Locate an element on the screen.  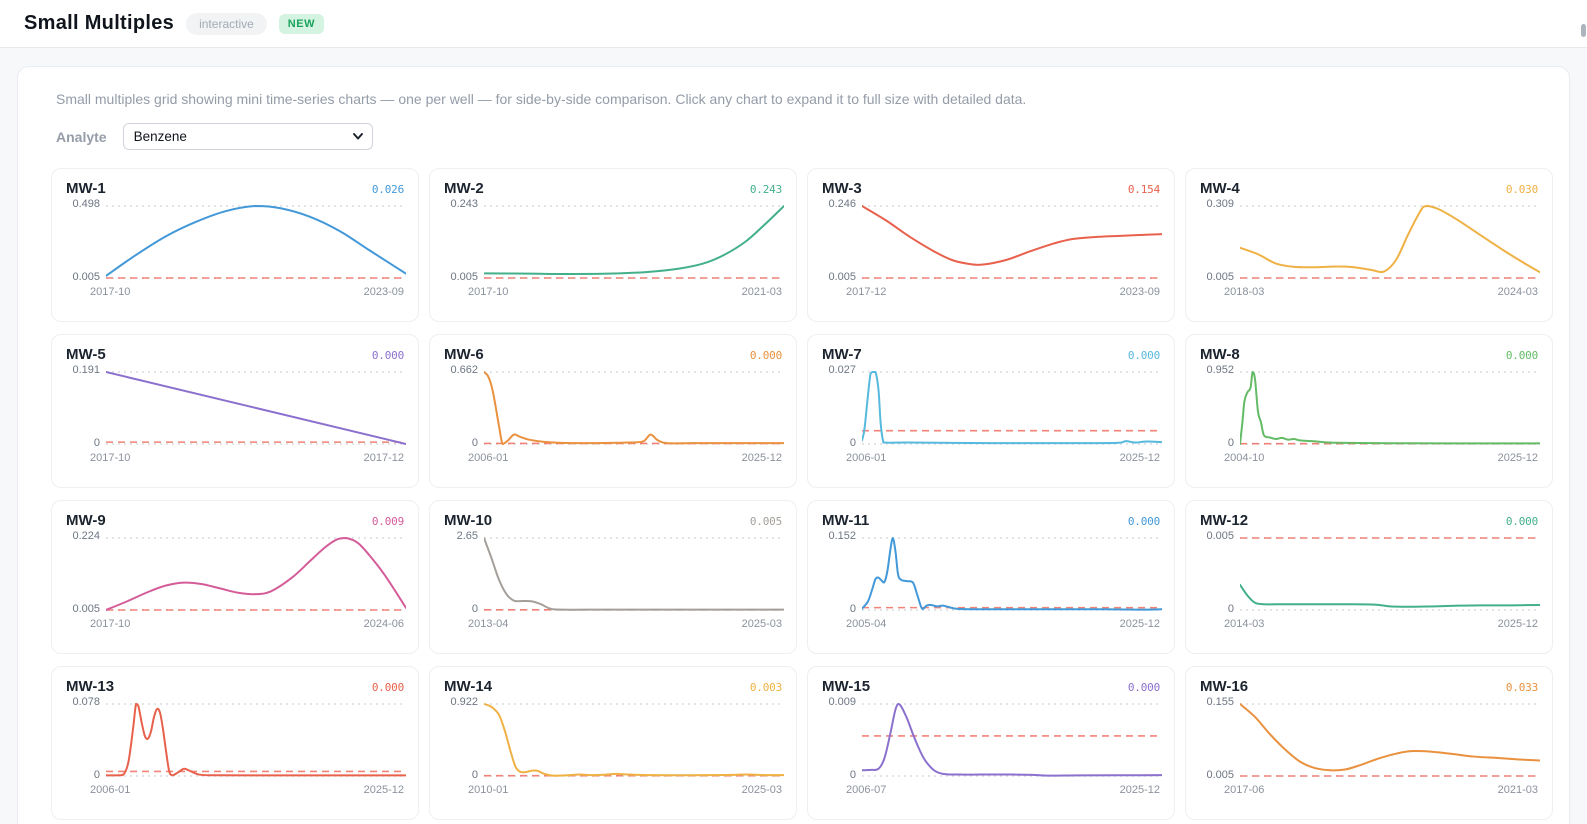
well-chart-area: 0.191 0 is located at coordinates (235, 407).